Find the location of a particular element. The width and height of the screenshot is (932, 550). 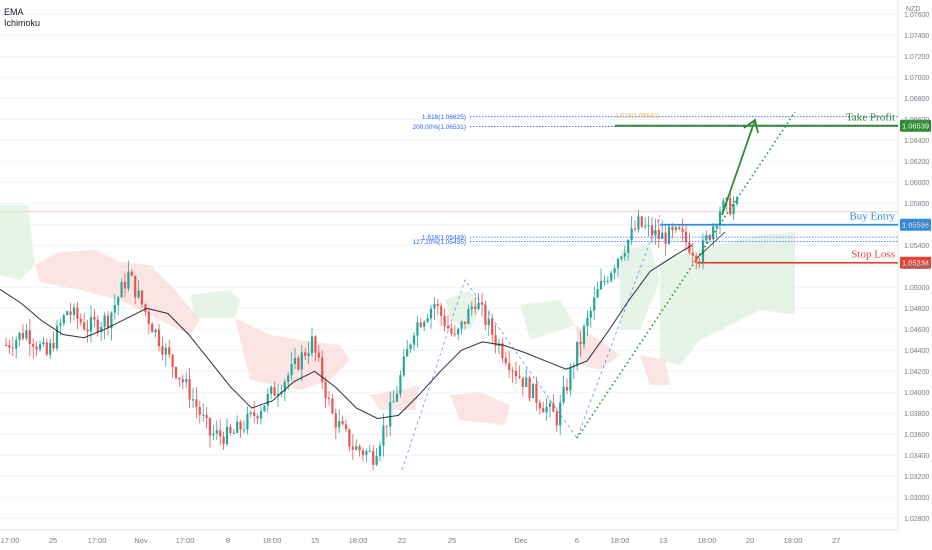

indicator-ichimoku-label: Ichimoku is located at coordinates (22, 23).